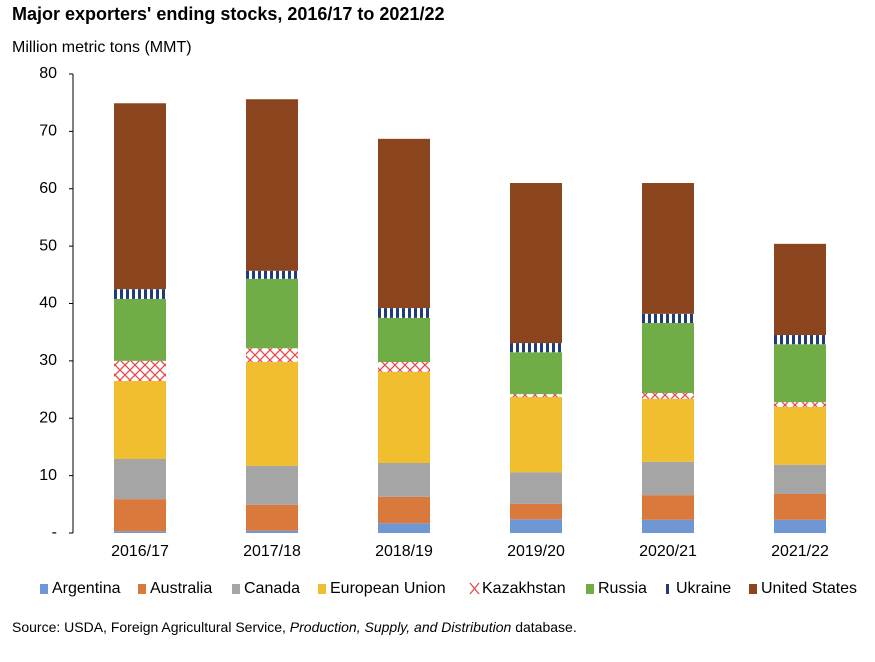 This screenshot has width=875, height=662. I want to click on x-tick-label: 2018/19, so click(404, 551).